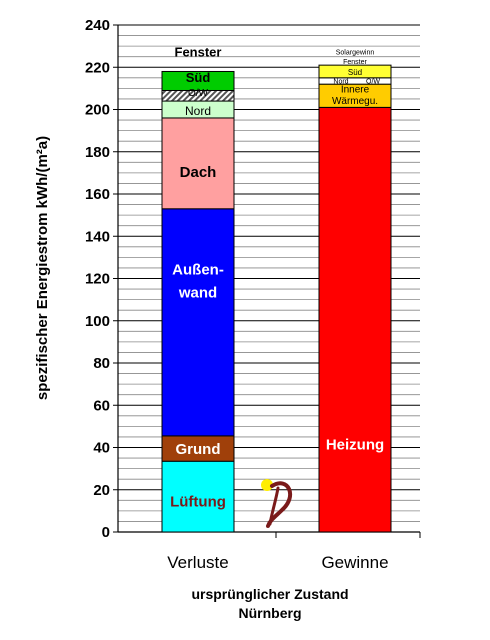 The height and width of the screenshot is (640, 490). What do you see at coordinates (277, 503) in the screenshot?
I see `logo-icon` at bounding box center [277, 503].